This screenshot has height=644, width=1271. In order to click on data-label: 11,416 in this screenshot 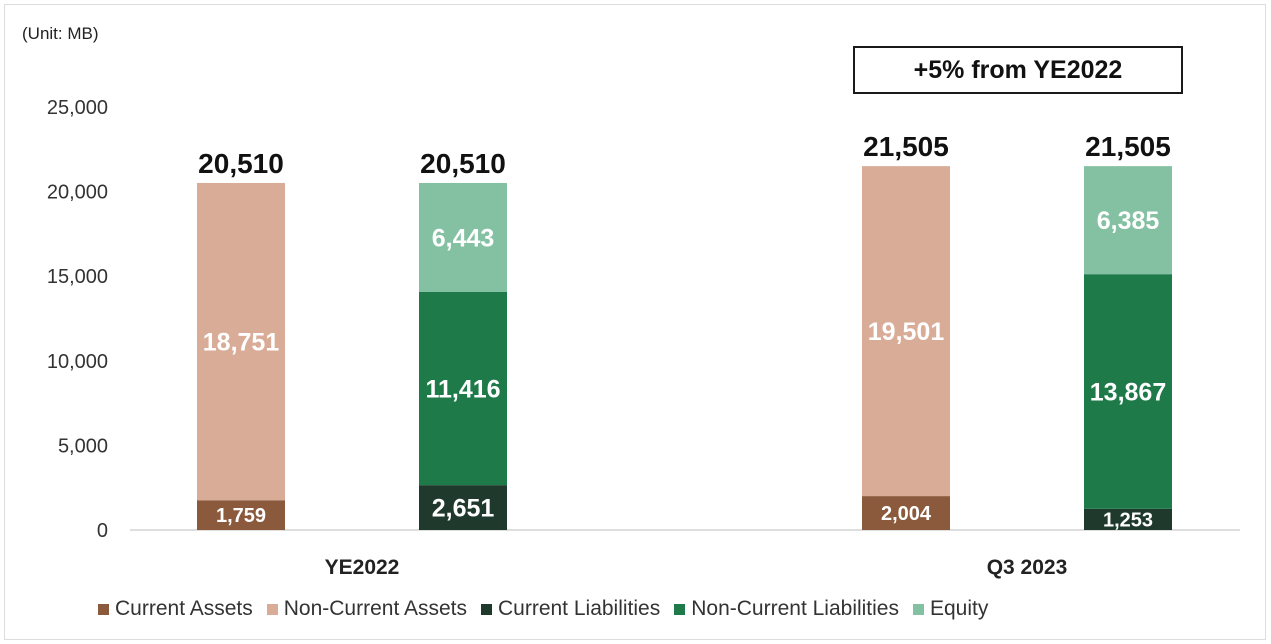, I will do `click(462, 390)`.